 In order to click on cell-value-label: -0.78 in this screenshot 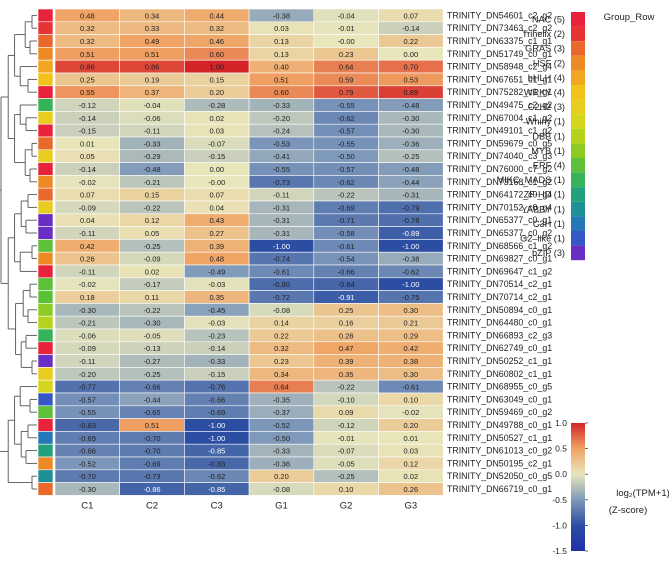, I will do `click(410, 220)`.